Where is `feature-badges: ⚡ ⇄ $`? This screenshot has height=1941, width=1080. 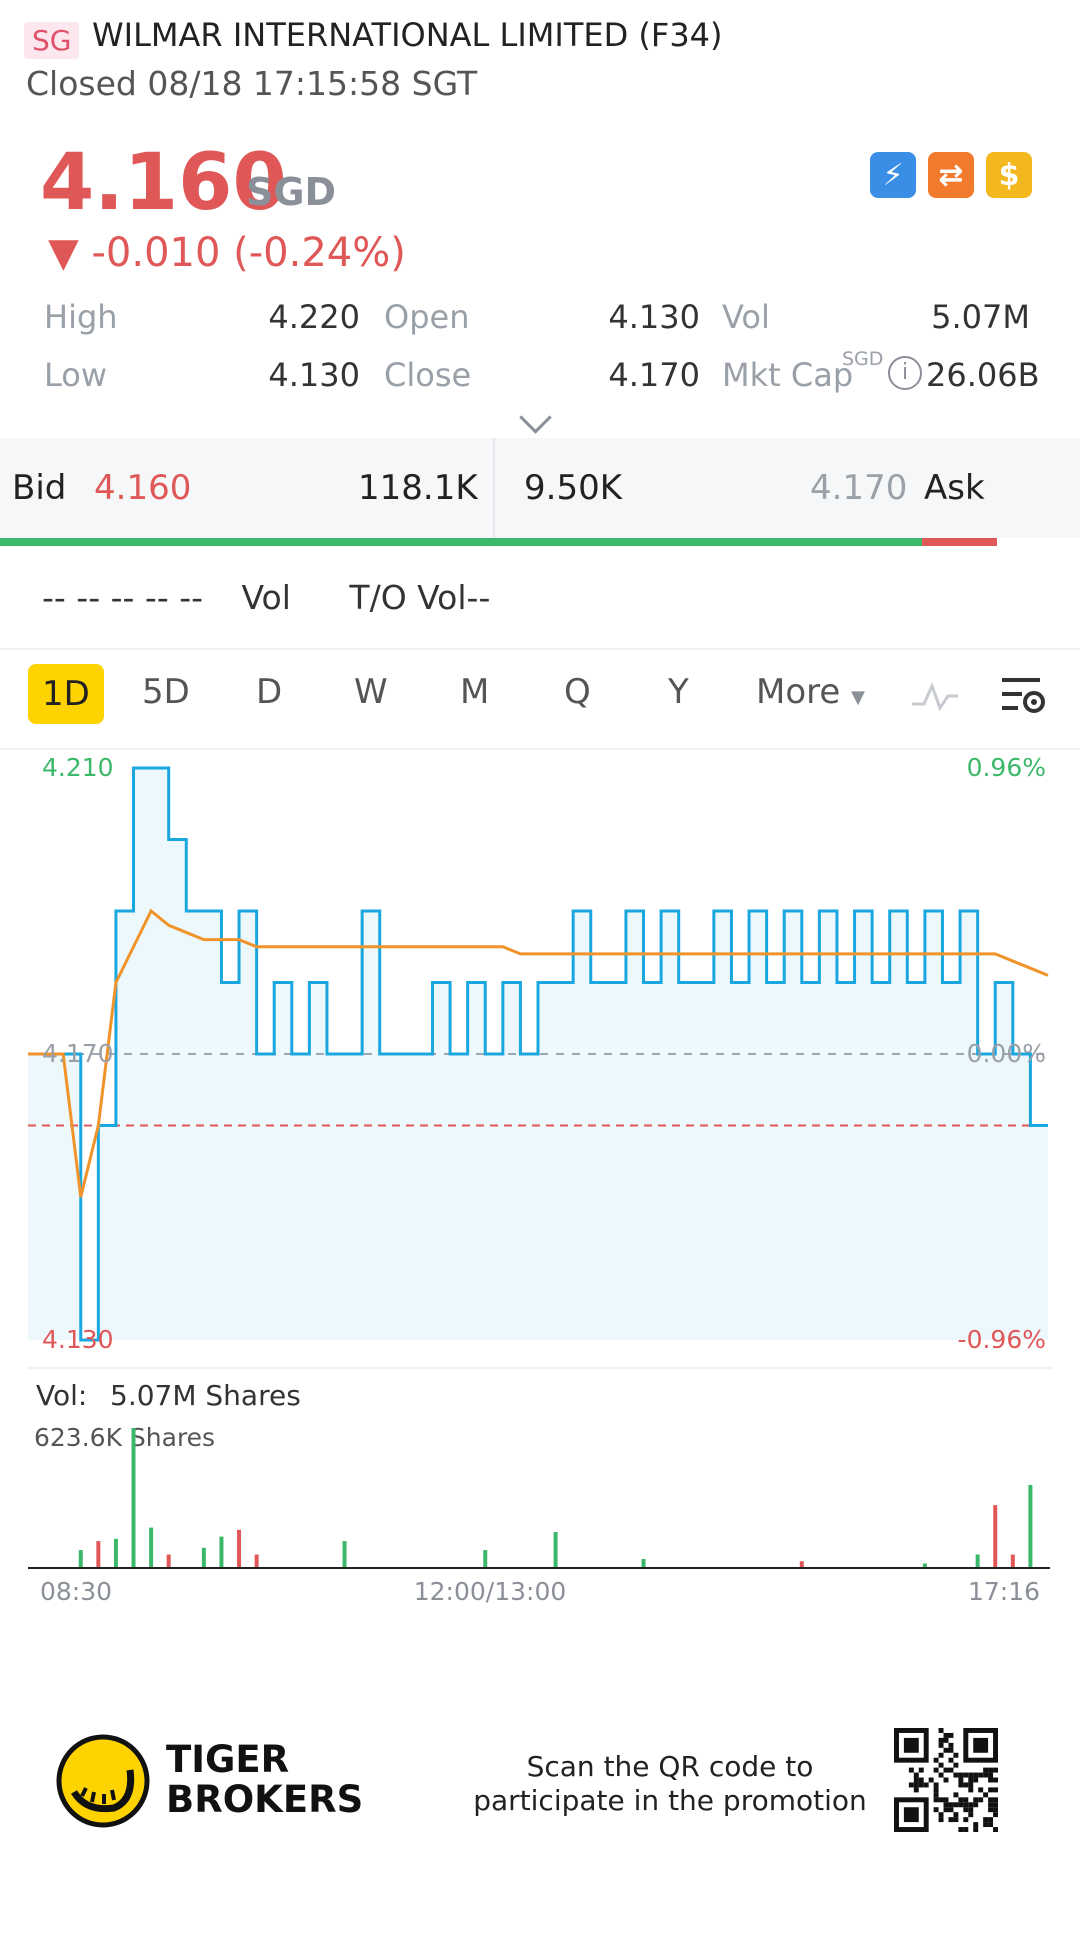
feature-badges: ⚡ ⇄ $ is located at coordinates (951, 175).